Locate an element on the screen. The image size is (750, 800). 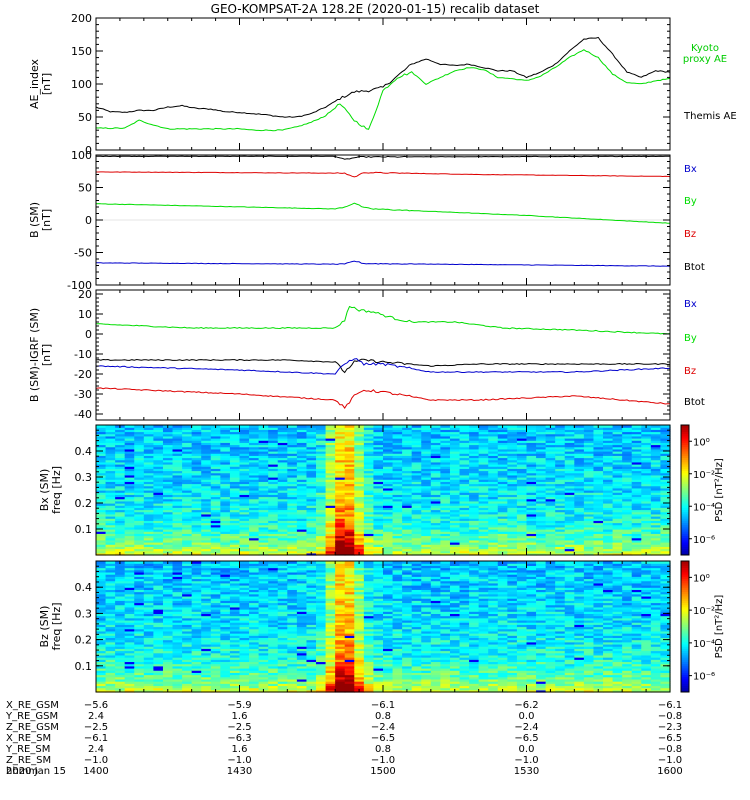
colorbar-tick-label: 10⁰ is located at coordinates (701, 442).